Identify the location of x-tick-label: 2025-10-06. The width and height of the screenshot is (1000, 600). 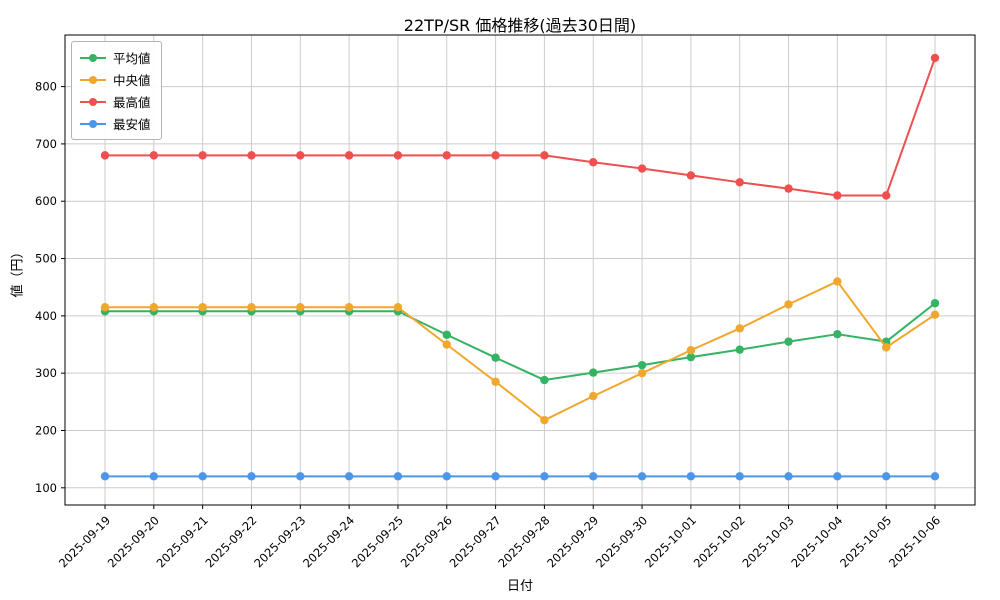
(914, 541).